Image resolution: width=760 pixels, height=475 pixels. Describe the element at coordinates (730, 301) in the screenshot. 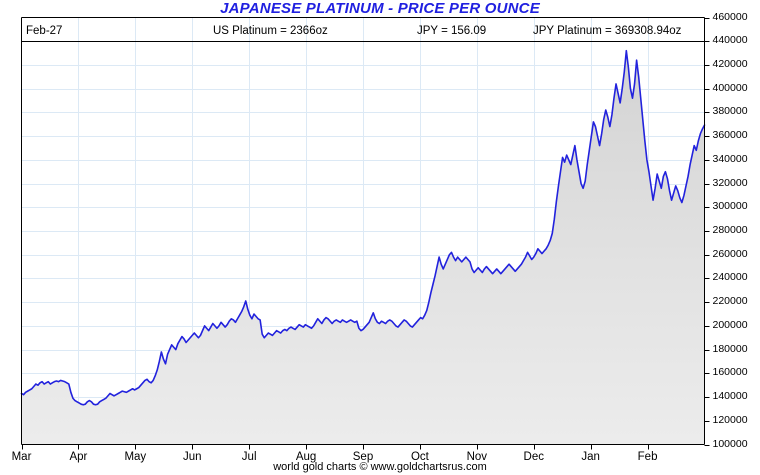

I see `y-axis-tick-label: 220000` at that location.